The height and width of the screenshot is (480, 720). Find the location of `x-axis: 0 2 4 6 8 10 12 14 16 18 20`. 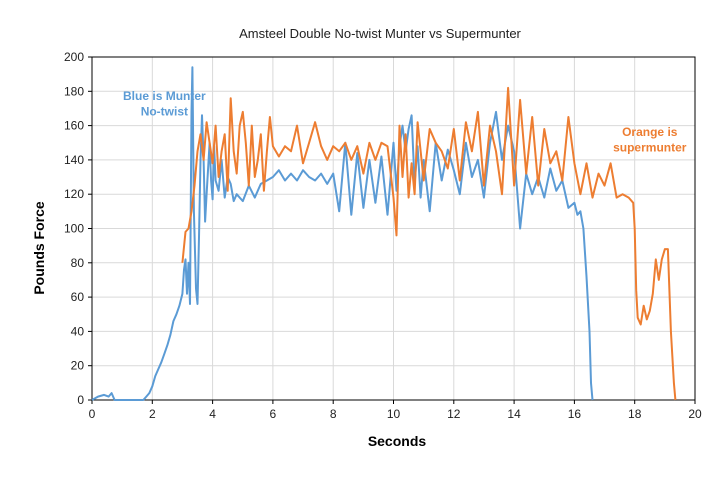

x-axis: 0 2 4 6 8 10 12 14 16 18 20 is located at coordinates (395, 410).